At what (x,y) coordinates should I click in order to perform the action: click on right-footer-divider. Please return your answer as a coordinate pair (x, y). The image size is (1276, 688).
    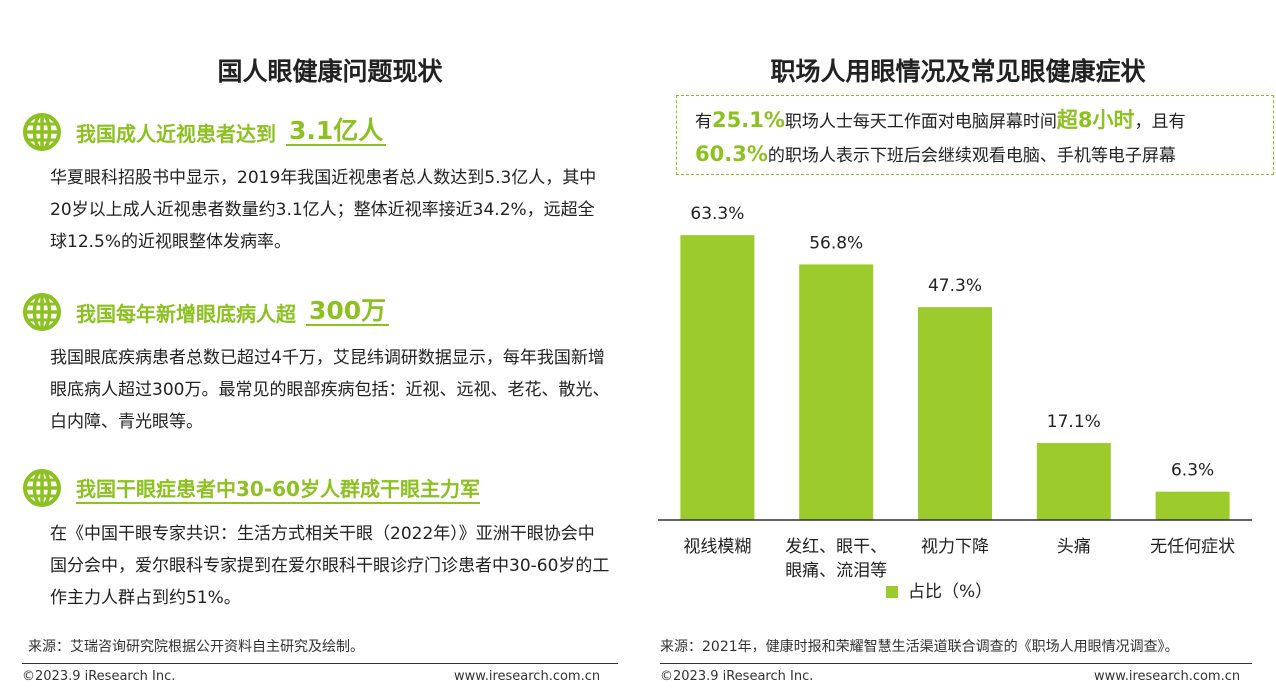
    Looking at the image, I should click on (956, 663).